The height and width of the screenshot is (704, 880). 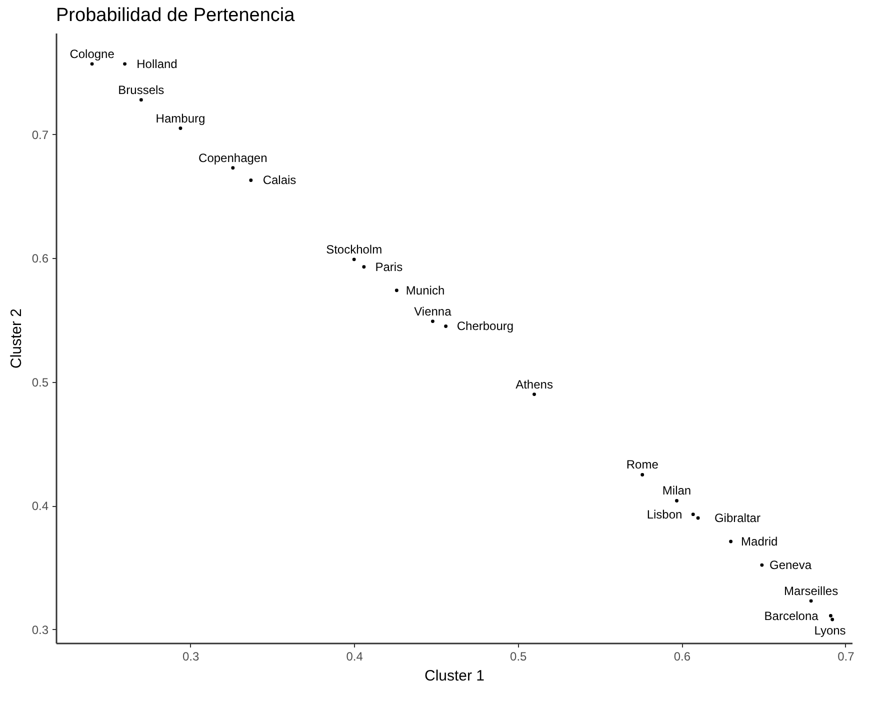 I want to click on data-label: Geneva, so click(x=791, y=565).